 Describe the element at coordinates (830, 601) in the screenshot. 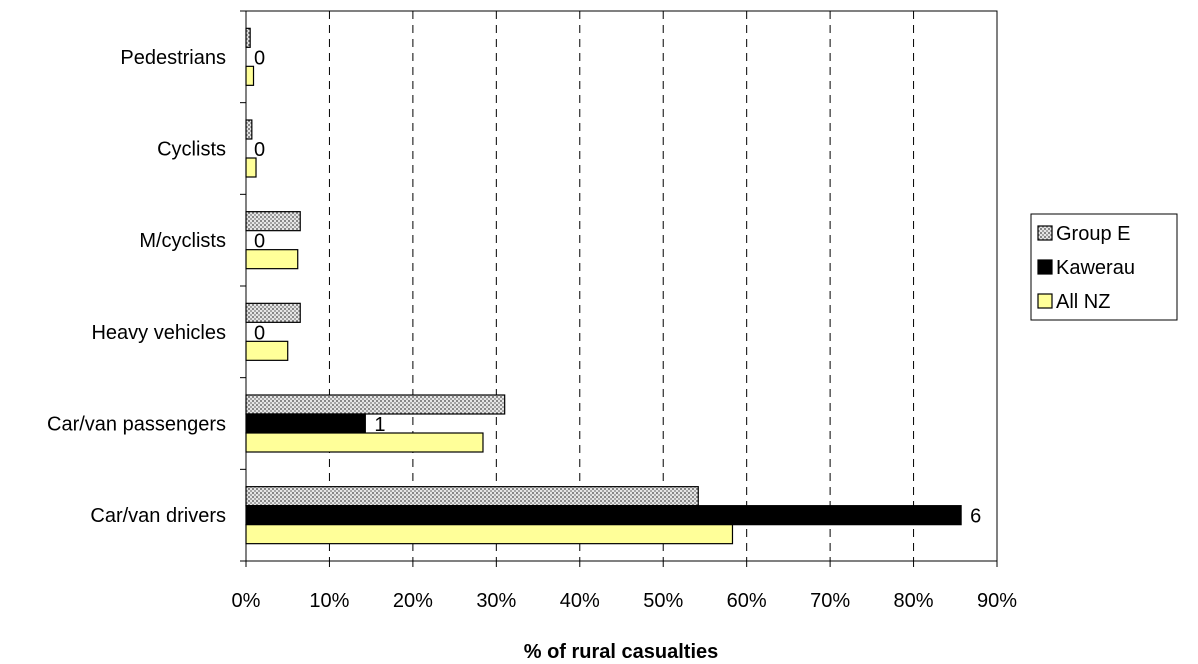

I see `x-tick-label: 70%` at that location.